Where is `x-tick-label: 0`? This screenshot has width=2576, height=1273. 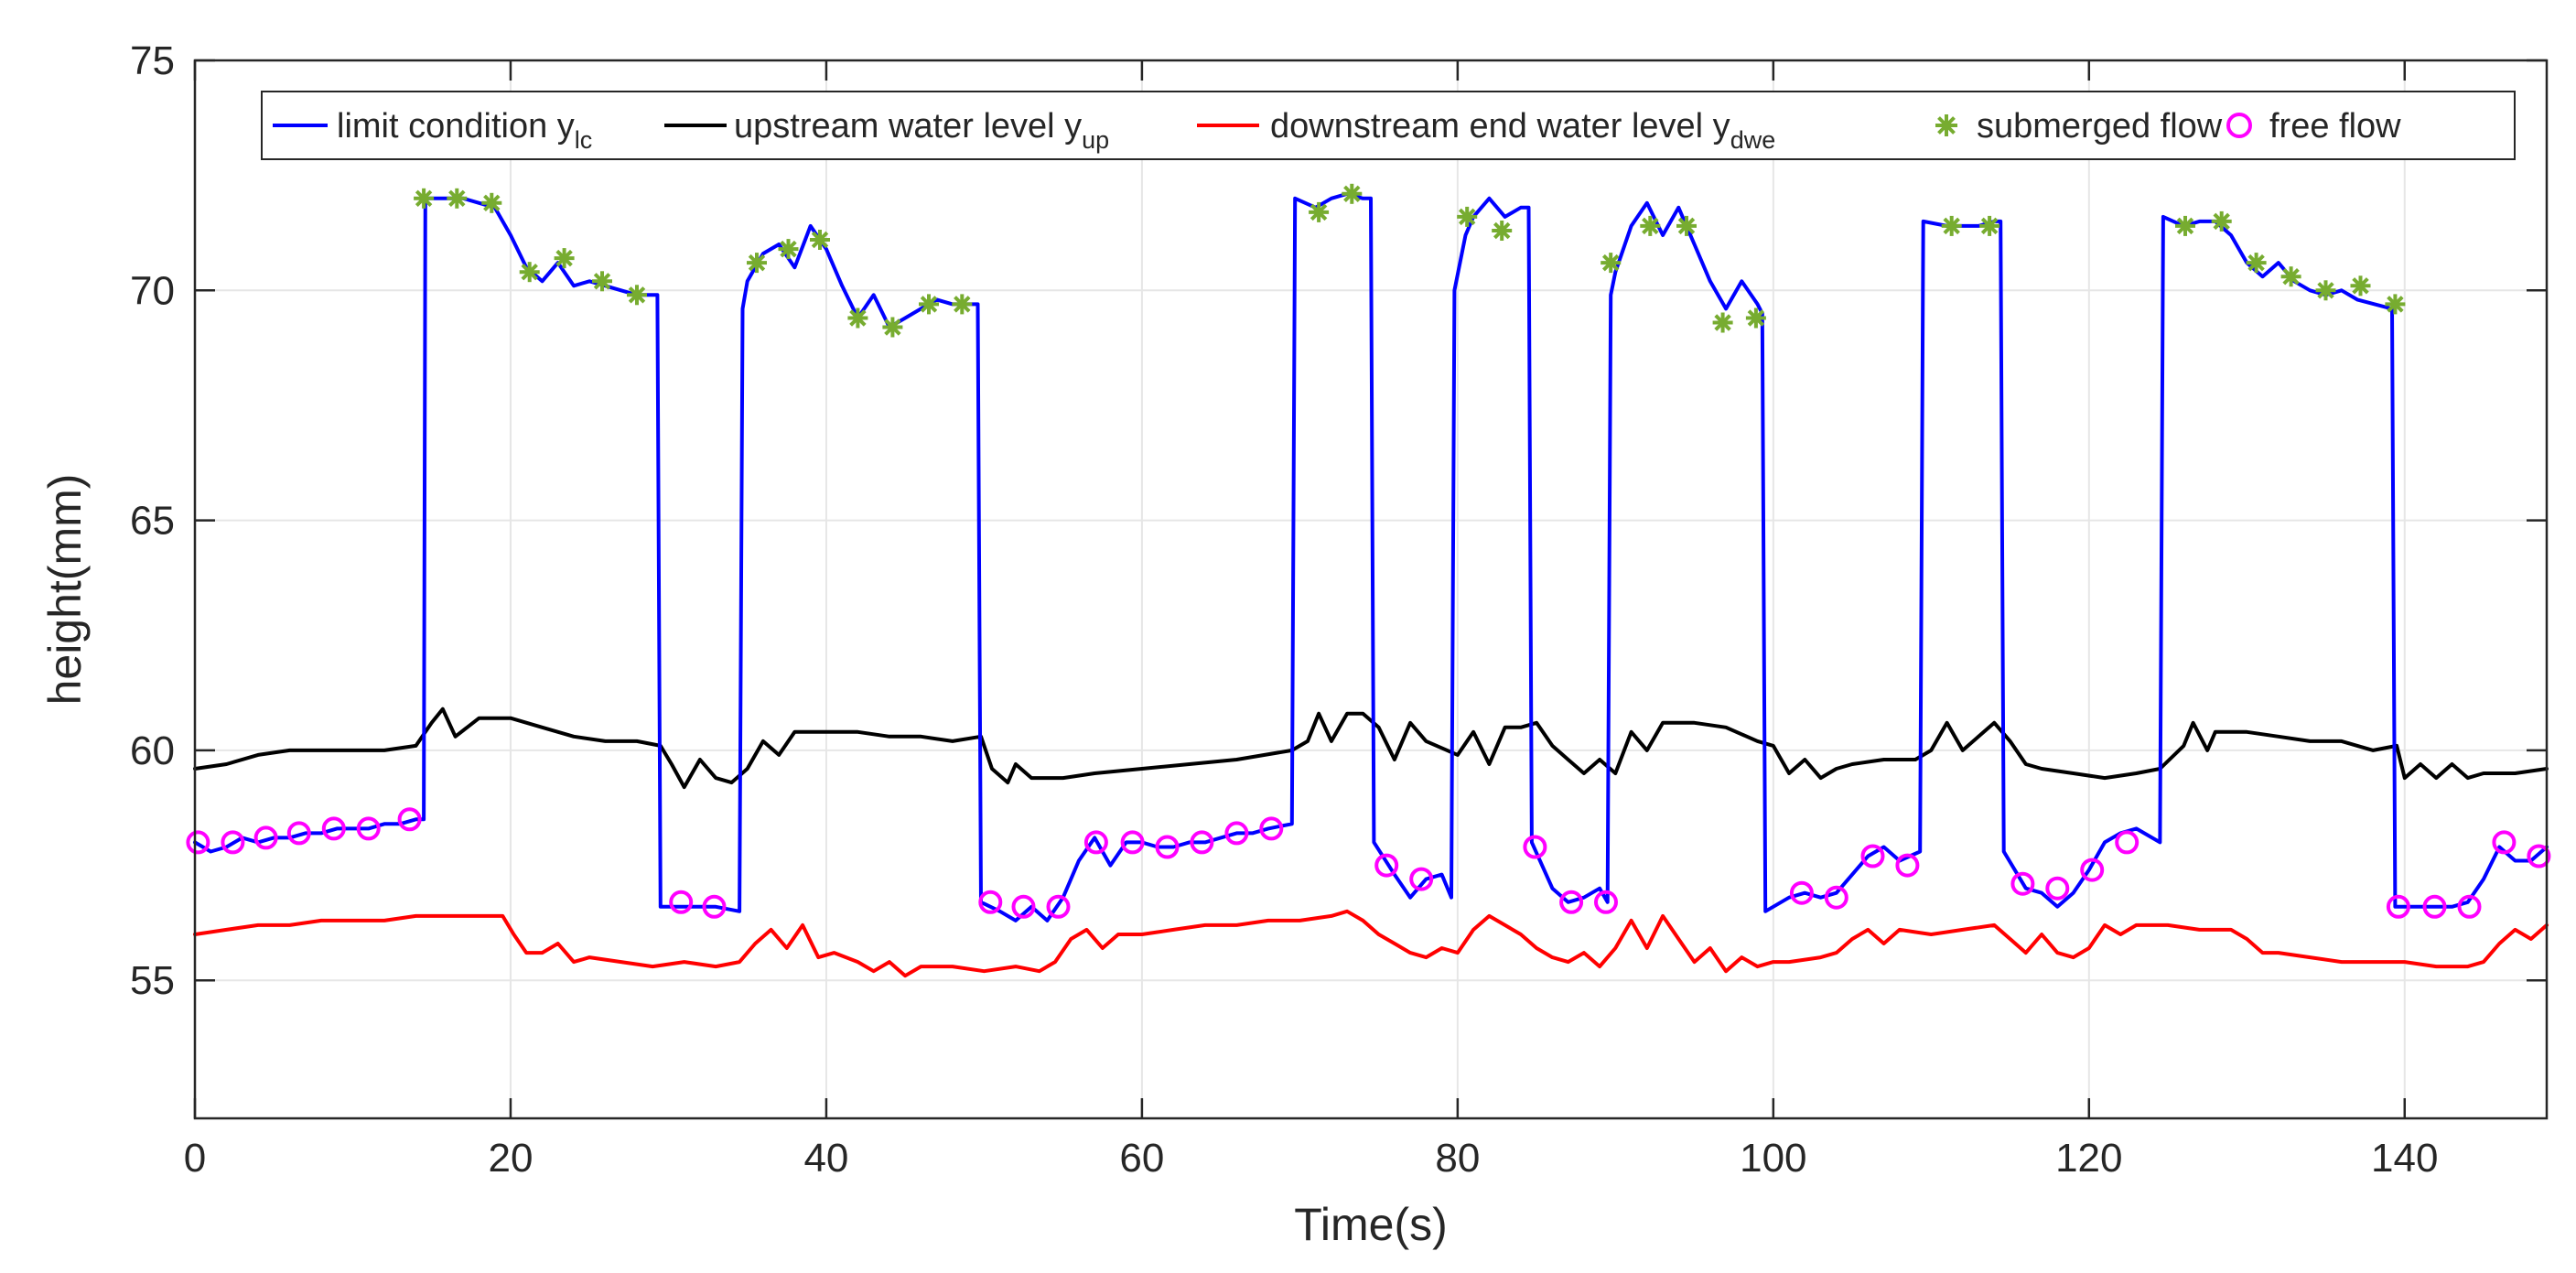 x-tick-label: 0 is located at coordinates (195, 1158).